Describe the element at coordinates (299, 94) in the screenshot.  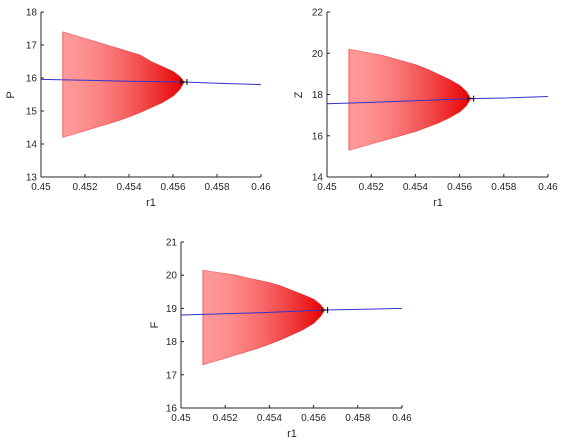
I see `panel-z-ylabel: Z` at that location.